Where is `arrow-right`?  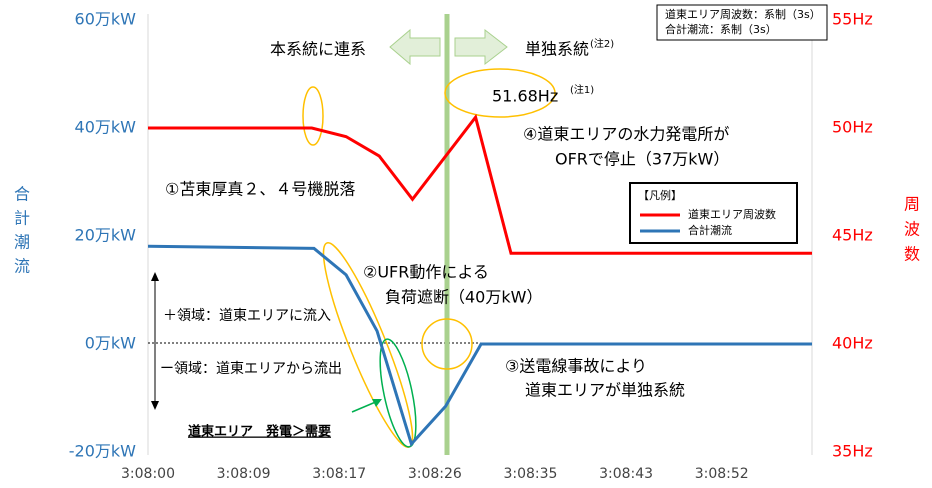 arrow-right is located at coordinates (481, 47).